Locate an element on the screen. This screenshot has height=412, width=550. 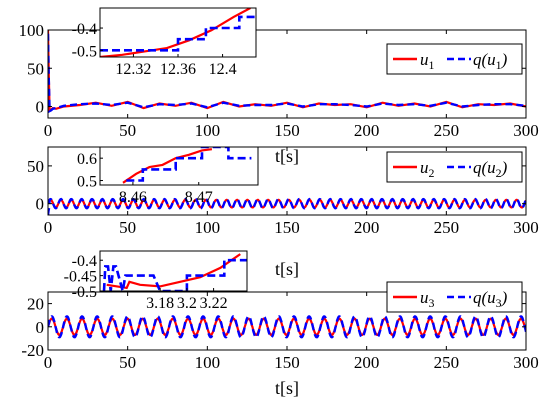
inset-x-tick-label: 12.36 is located at coordinates (178, 69).